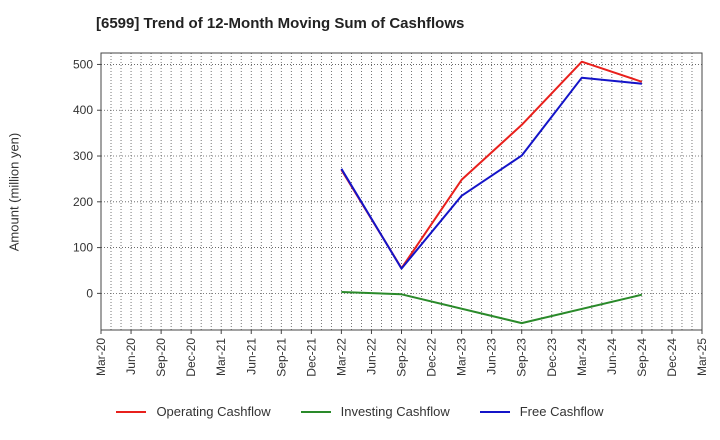 The width and height of the screenshot is (720, 440). What do you see at coordinates (371, 356) in the screenshot?
I see `x-tick-label: Jun-22` at bounding box center [371, 356].